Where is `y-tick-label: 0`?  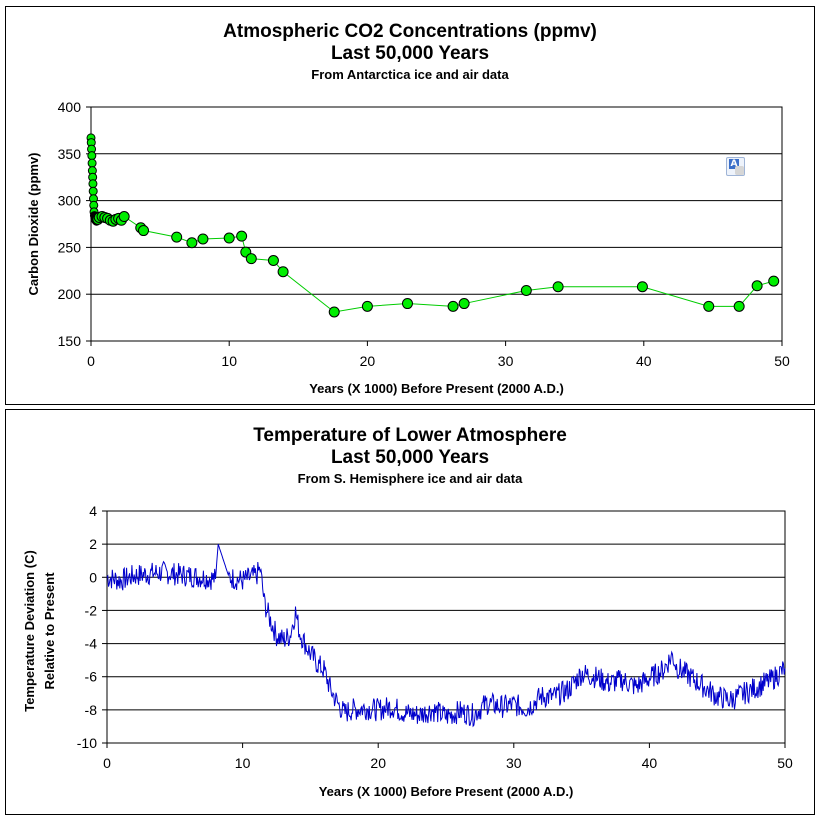
y-tick-label: 0 is located at coordinates (93, 577).